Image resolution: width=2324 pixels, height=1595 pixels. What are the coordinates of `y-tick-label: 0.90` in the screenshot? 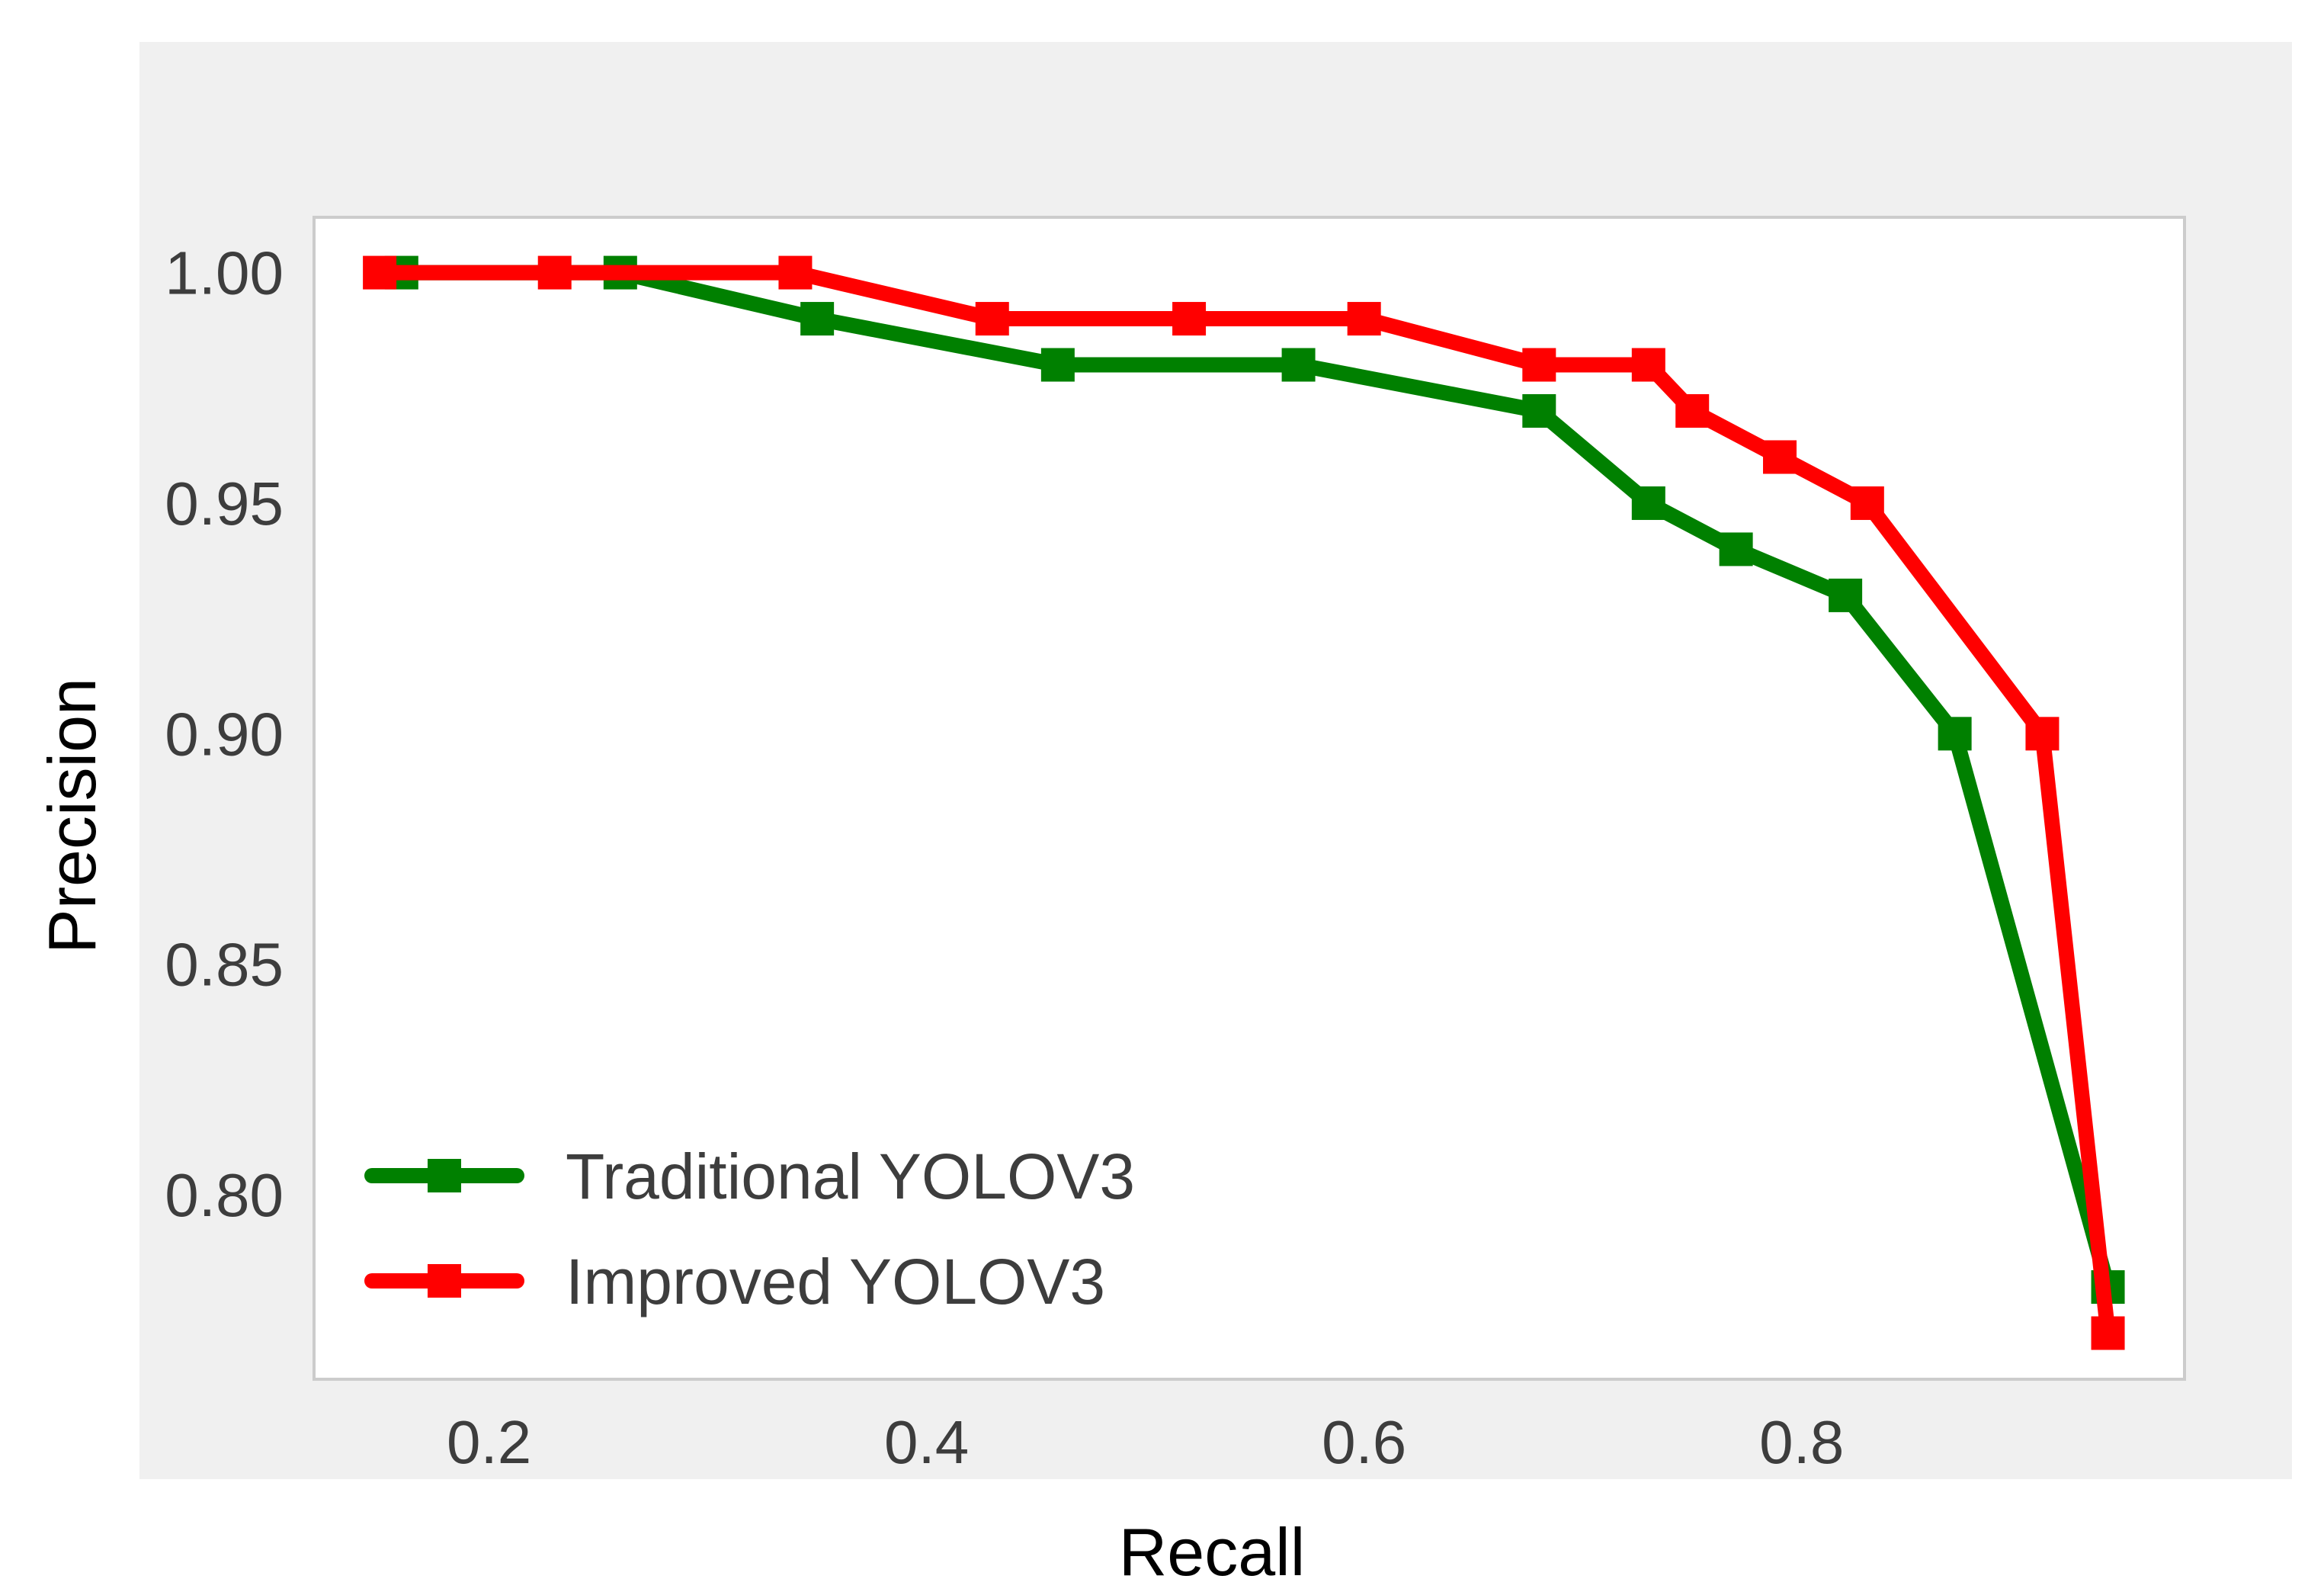 It's located at (224, 734).